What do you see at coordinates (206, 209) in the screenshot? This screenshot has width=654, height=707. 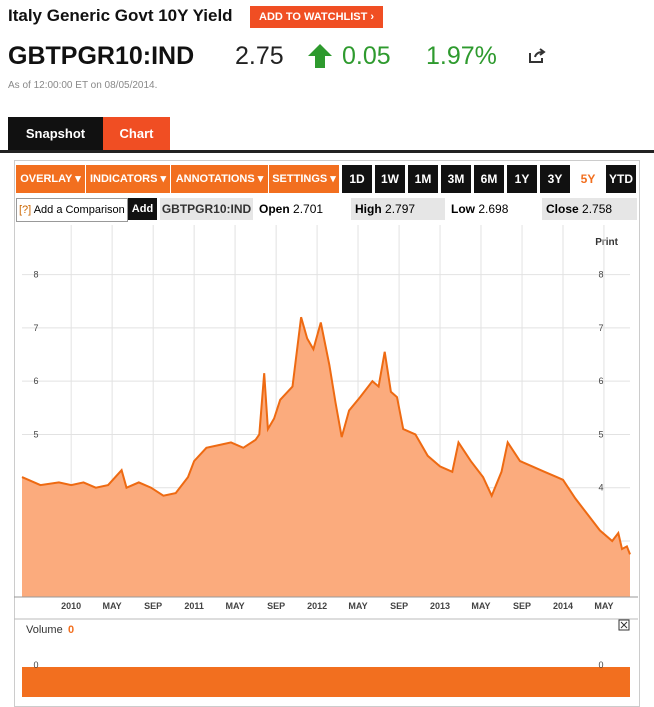 I see `quote-ticker: GBTPGR10:IND` at bounding box center [206, 209].